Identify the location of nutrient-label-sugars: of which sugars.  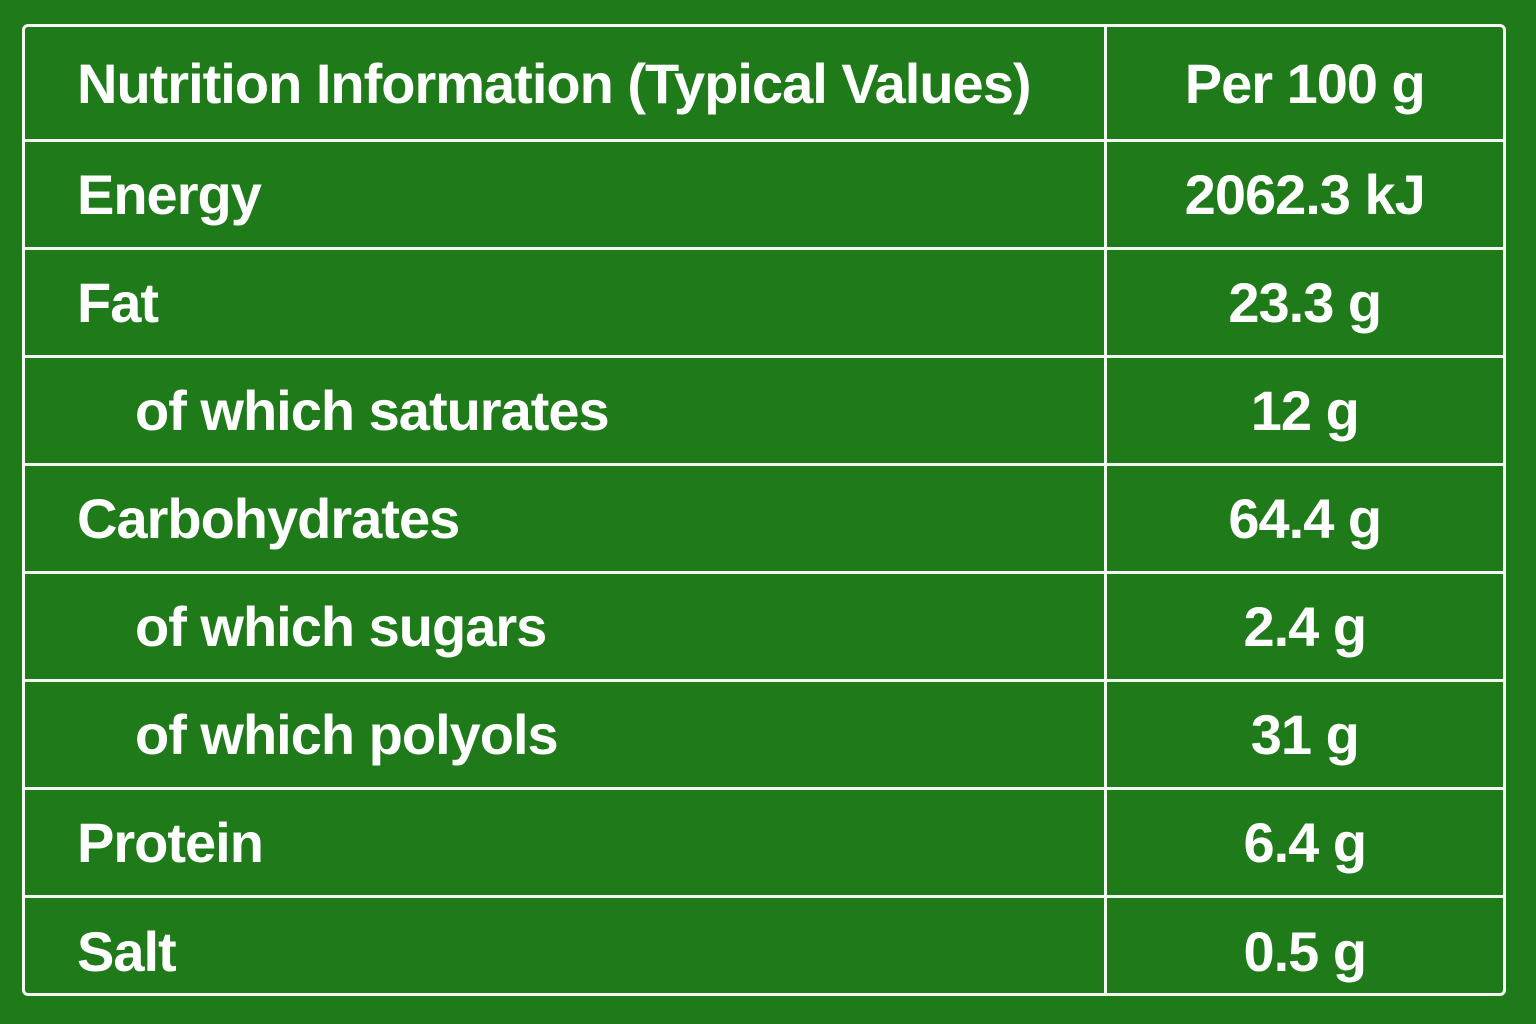
(566, 627).